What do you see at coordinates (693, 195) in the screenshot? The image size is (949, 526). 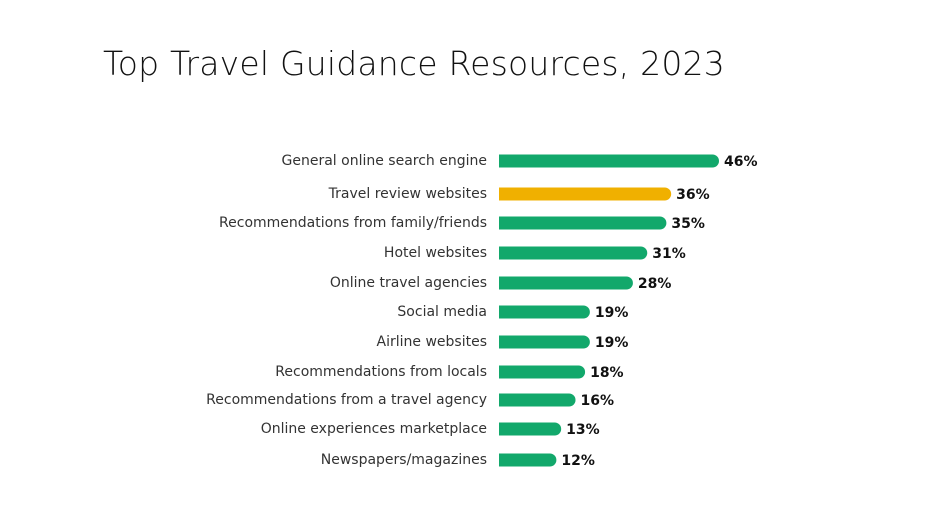 I see `value-label: 36%` at bounding box center [693, 195].